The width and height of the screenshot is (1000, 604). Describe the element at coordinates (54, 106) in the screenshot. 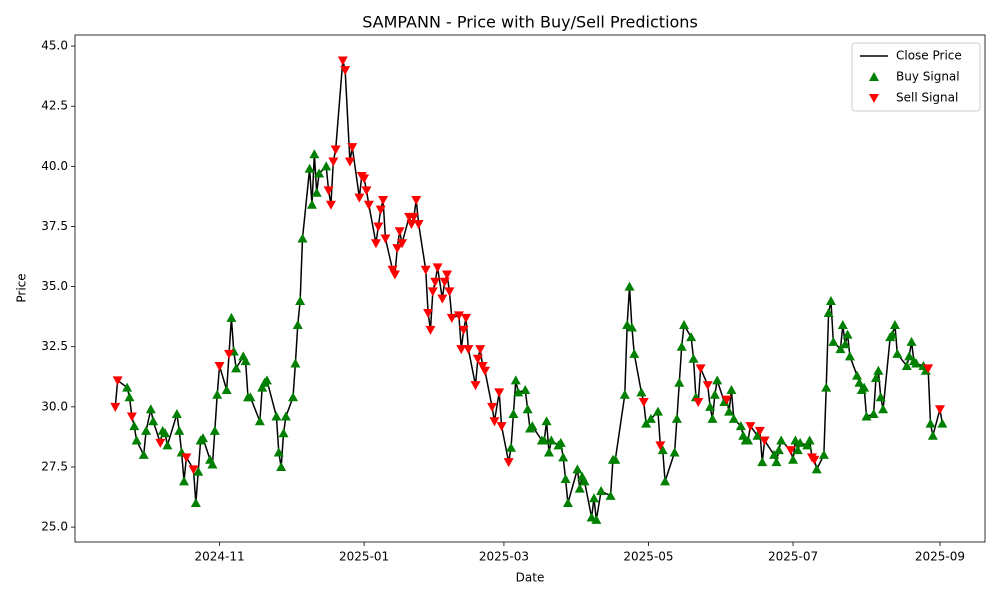

I see `y-tick-label: 42.5` at that location.